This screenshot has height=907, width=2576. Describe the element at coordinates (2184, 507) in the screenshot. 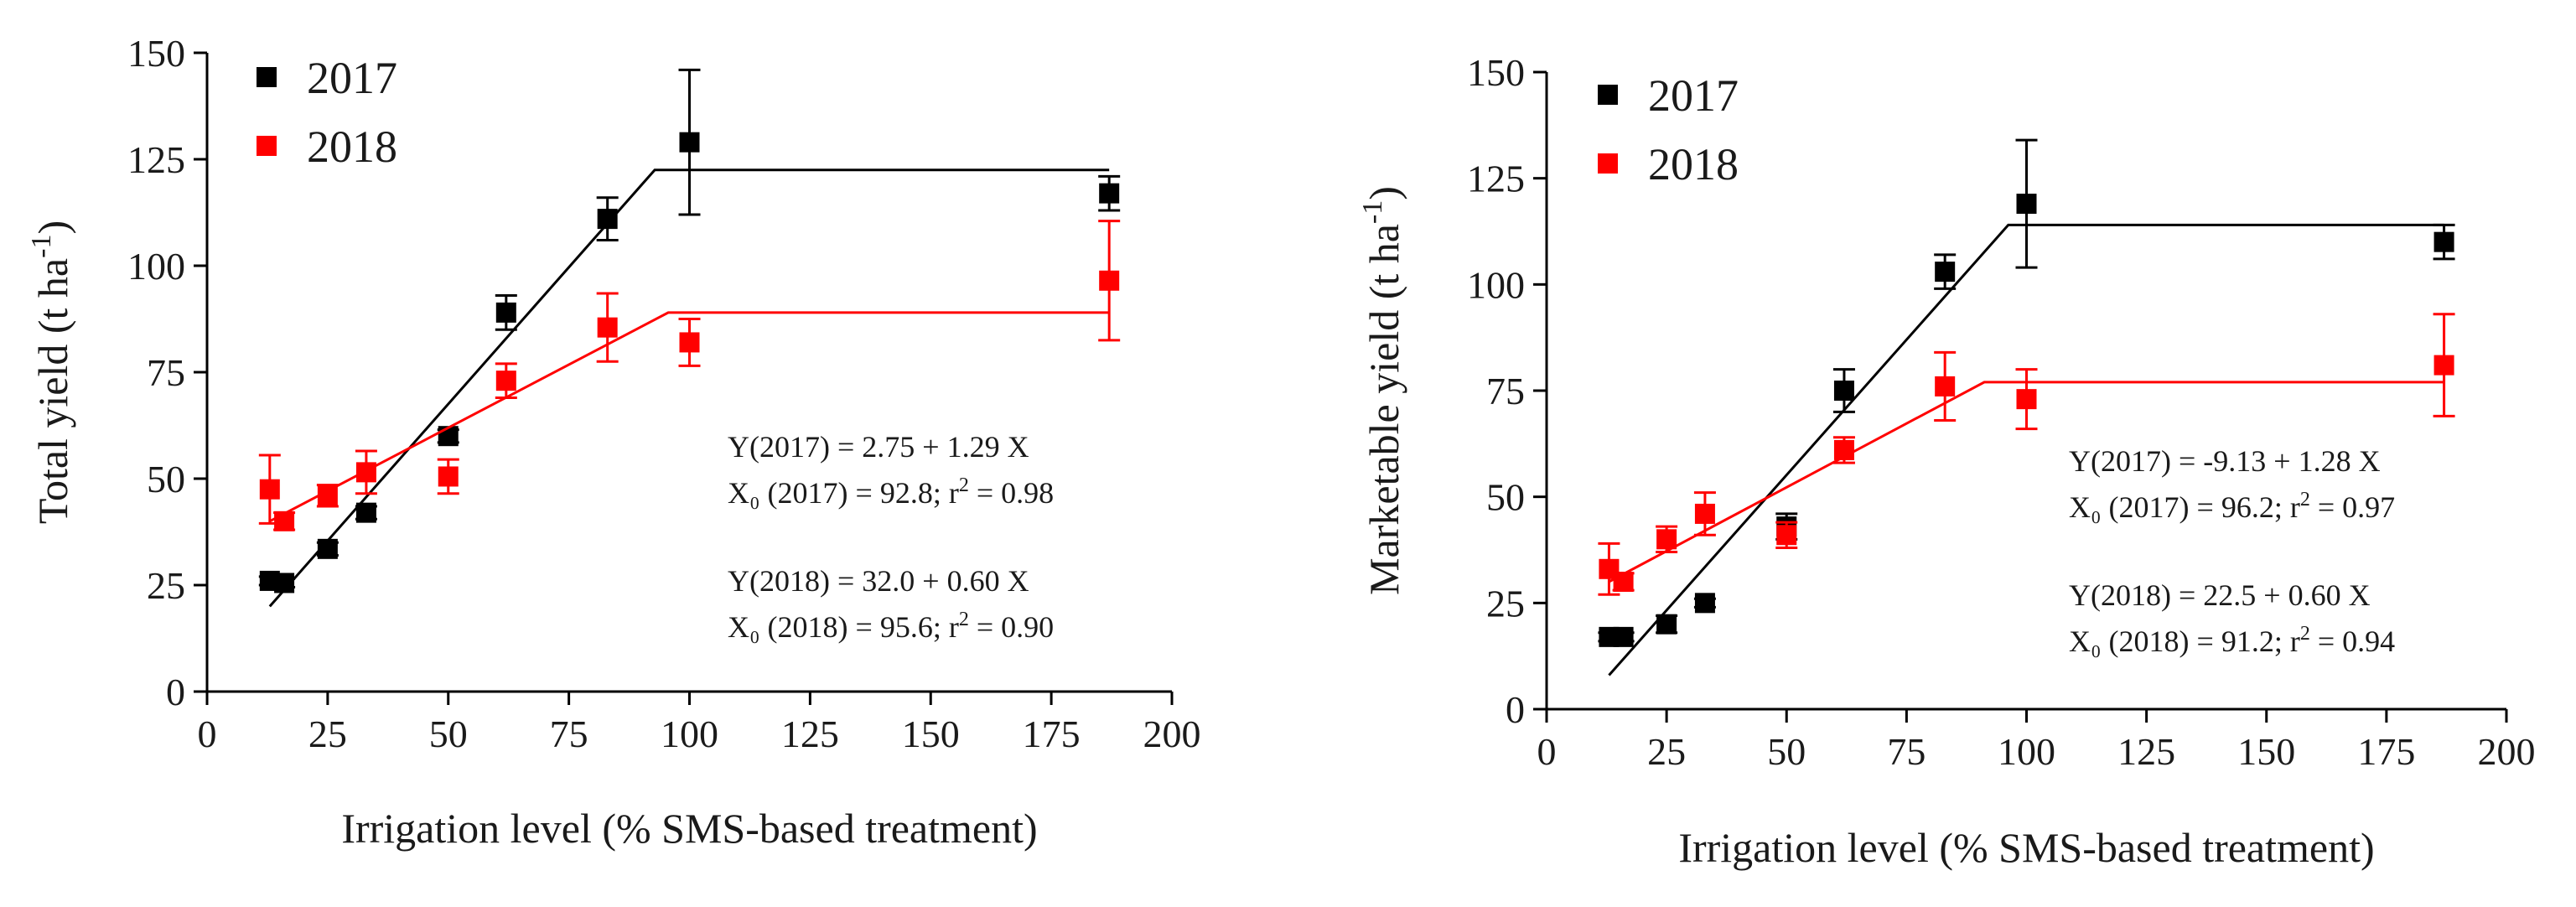

I see `equation-text: X₀ (2017) = 96.2; r` at that location.